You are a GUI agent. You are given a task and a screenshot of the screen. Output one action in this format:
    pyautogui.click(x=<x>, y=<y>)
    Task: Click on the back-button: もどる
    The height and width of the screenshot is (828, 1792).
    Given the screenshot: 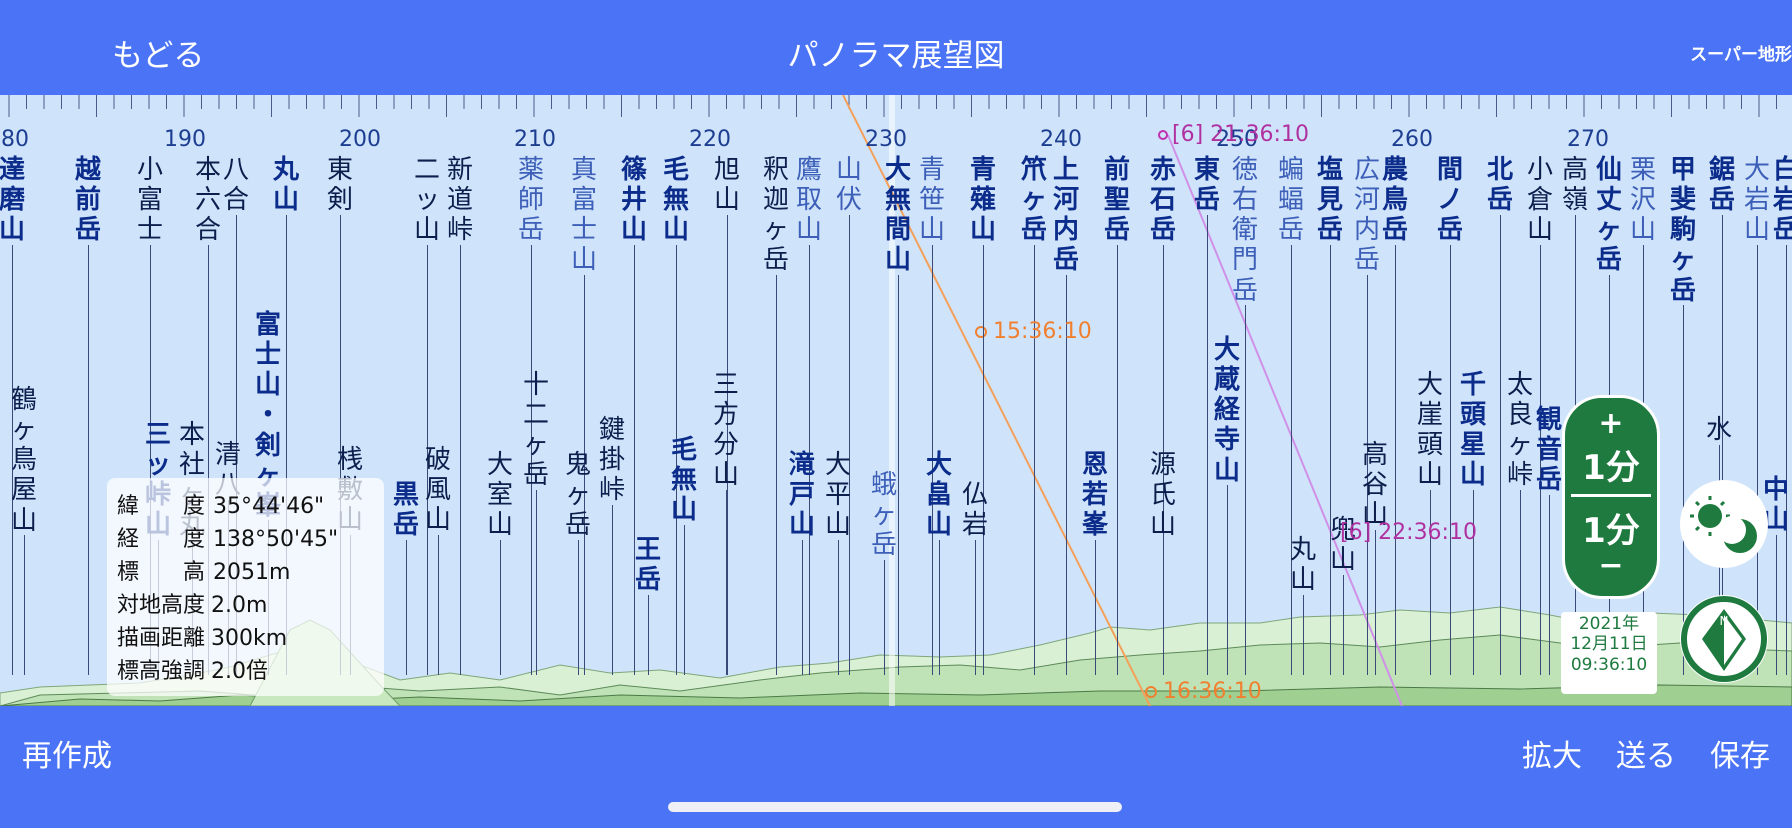 What is the action you would take?
    pyautogui.click(x=158, y=56)
    